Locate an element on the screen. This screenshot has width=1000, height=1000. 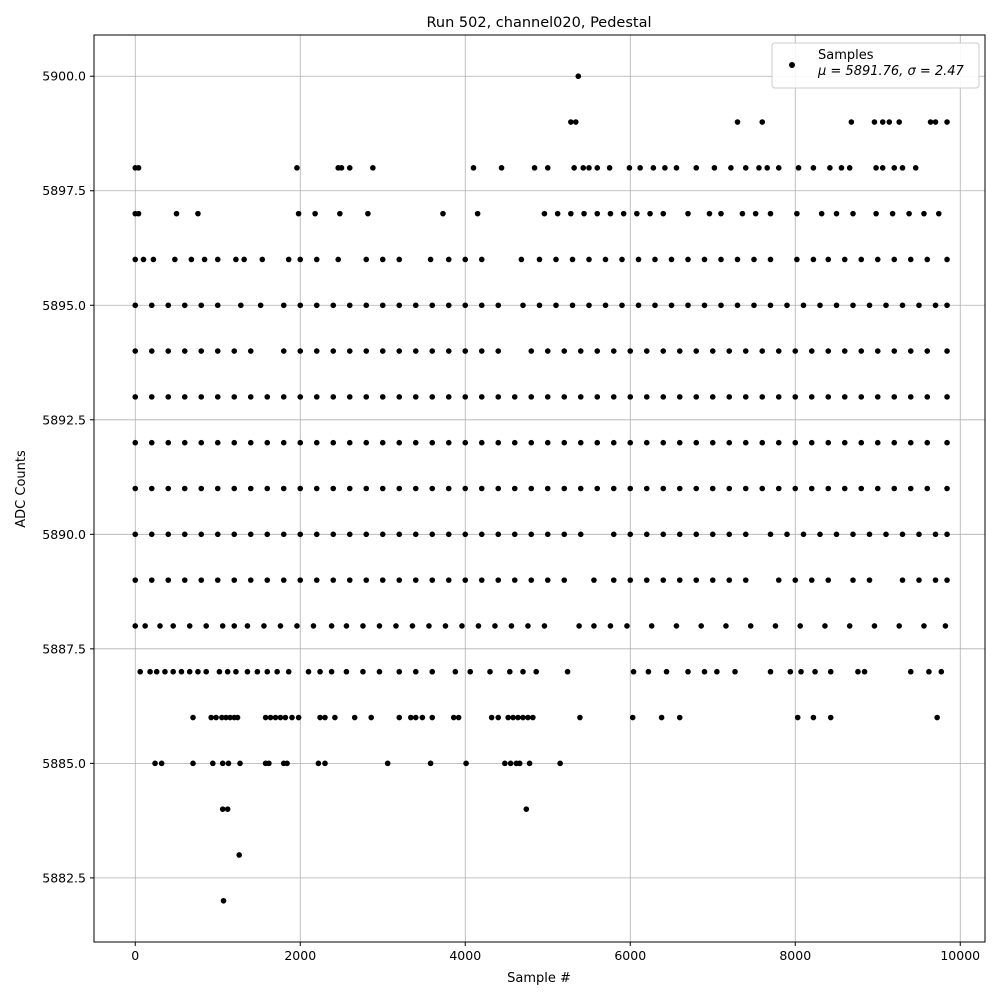
x-tick-label: 0 is located at coordinates (135, 955).